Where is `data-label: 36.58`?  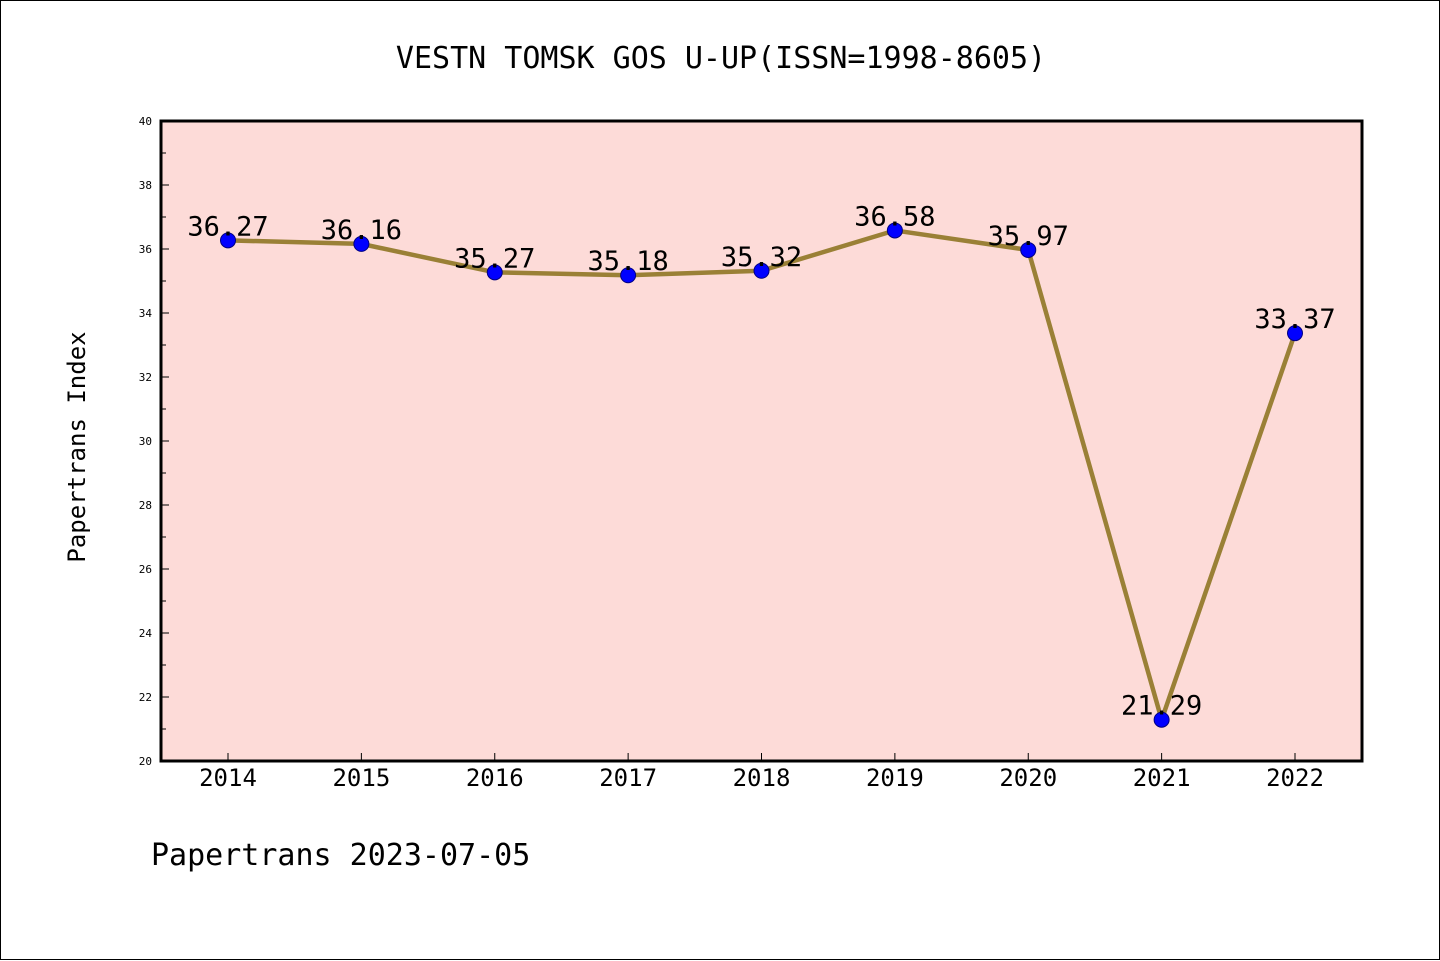
data-label: 36.58 is located at coordinates (894, 216).